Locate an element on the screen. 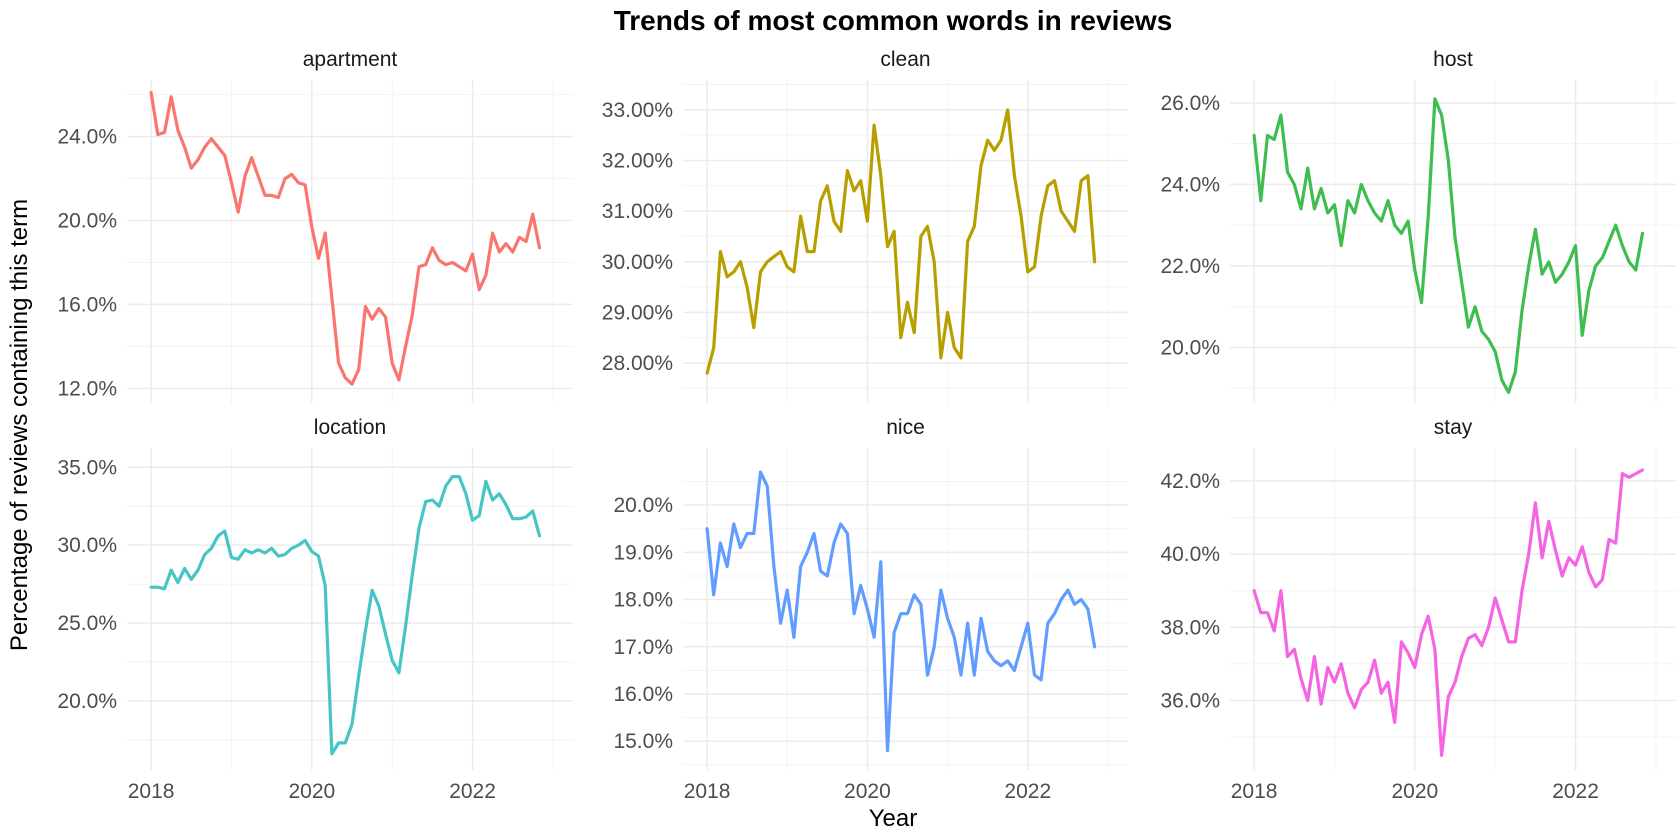 The height and width of the screenshot is (840, 1680). y-tick-label: 26.0% is located at coordinates (1190, 103).